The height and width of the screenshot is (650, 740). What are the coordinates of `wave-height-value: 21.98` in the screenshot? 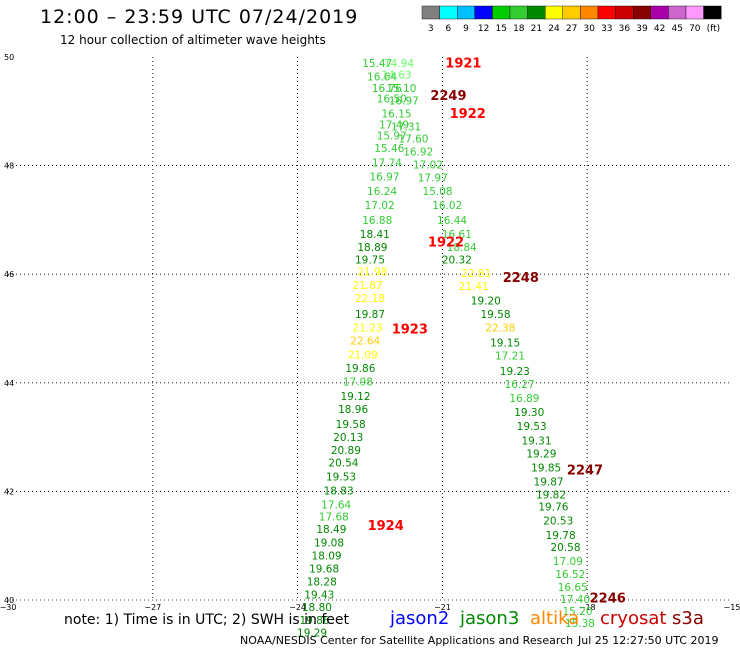 It's located at (372, 272).